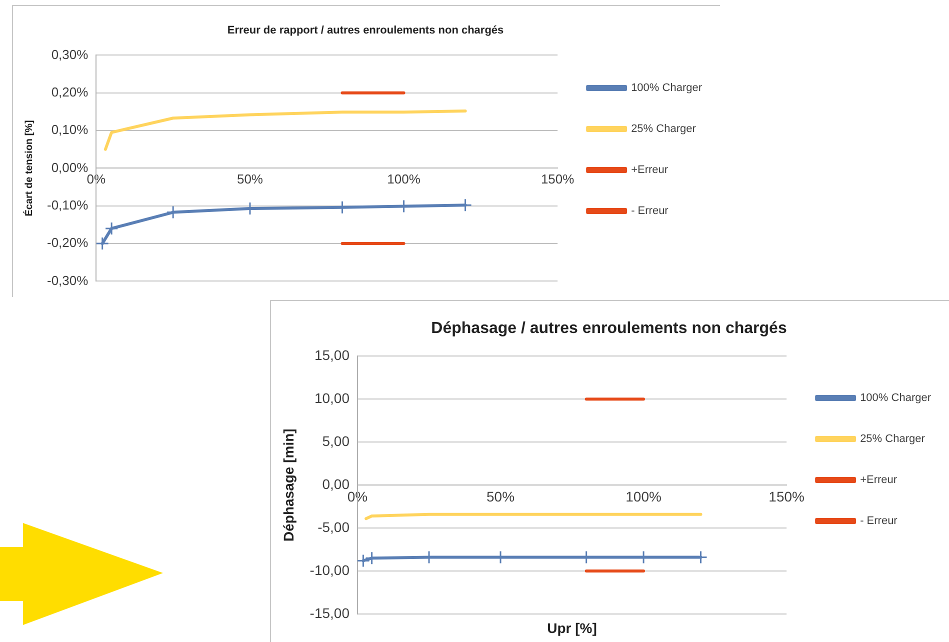 This screenshot has height=642, width=949. Describe the element at coordinates (336, 484) in the screenshot. I see `y-tick-label: 0,00` at that location.